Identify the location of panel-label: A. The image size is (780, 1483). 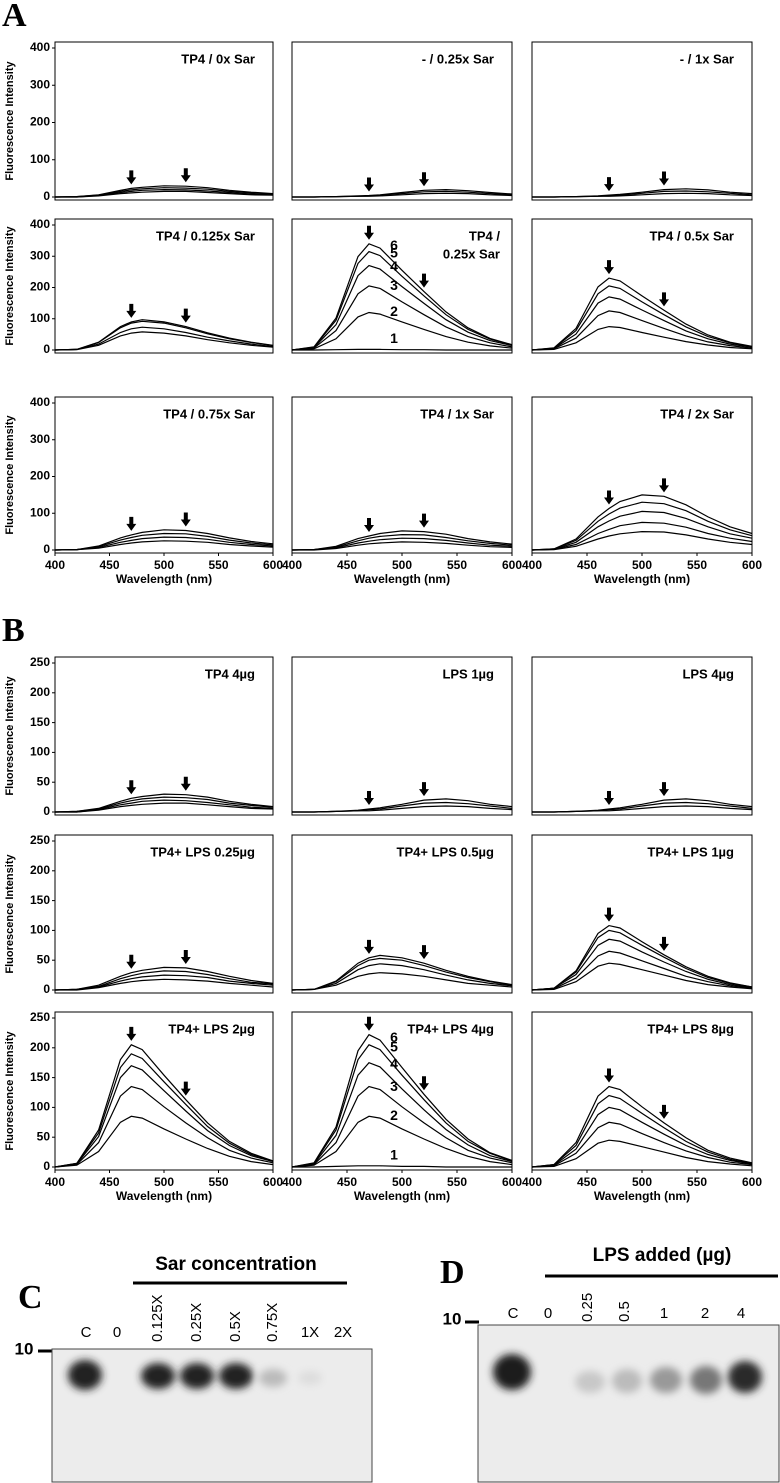
(14, 17).